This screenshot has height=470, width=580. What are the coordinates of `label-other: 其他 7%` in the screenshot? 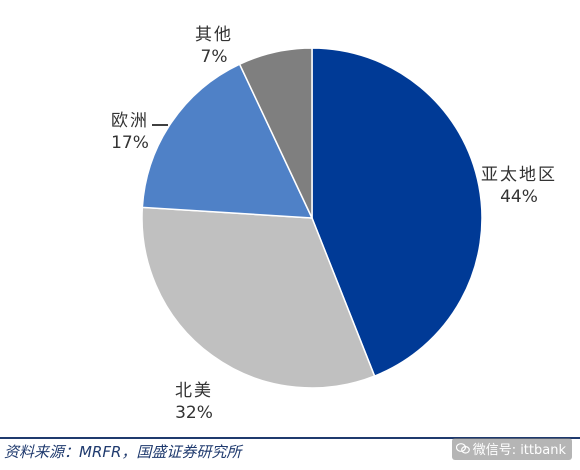 It's located at (214, 46).